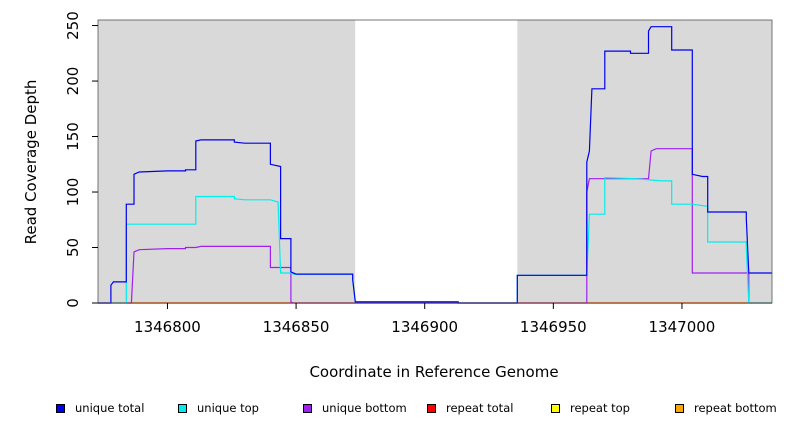  I want to click on legend-item-repeat-top: repeat top, so click(590, 408).